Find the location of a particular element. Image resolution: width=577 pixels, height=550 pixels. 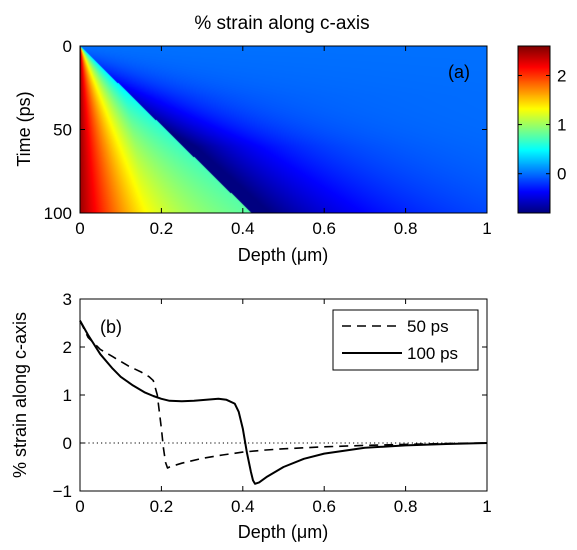

panel-b-xlabel-unit: μm is located at coordinates (309, 532).